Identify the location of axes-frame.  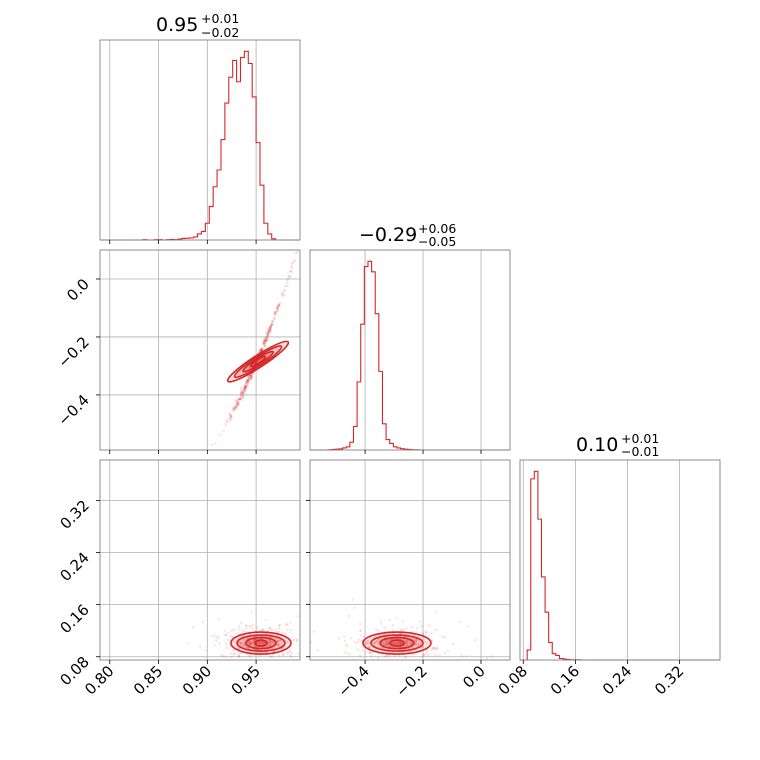
(200, 350).